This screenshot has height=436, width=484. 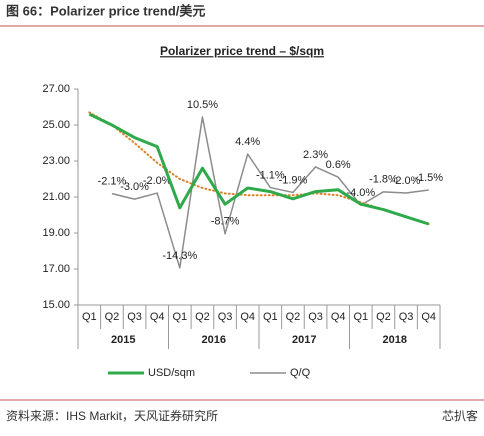 What do you see at coordinates (56, 305) in the screenshot?
I see `y-tick-label: 15.00` at bounding box center [56, 305].